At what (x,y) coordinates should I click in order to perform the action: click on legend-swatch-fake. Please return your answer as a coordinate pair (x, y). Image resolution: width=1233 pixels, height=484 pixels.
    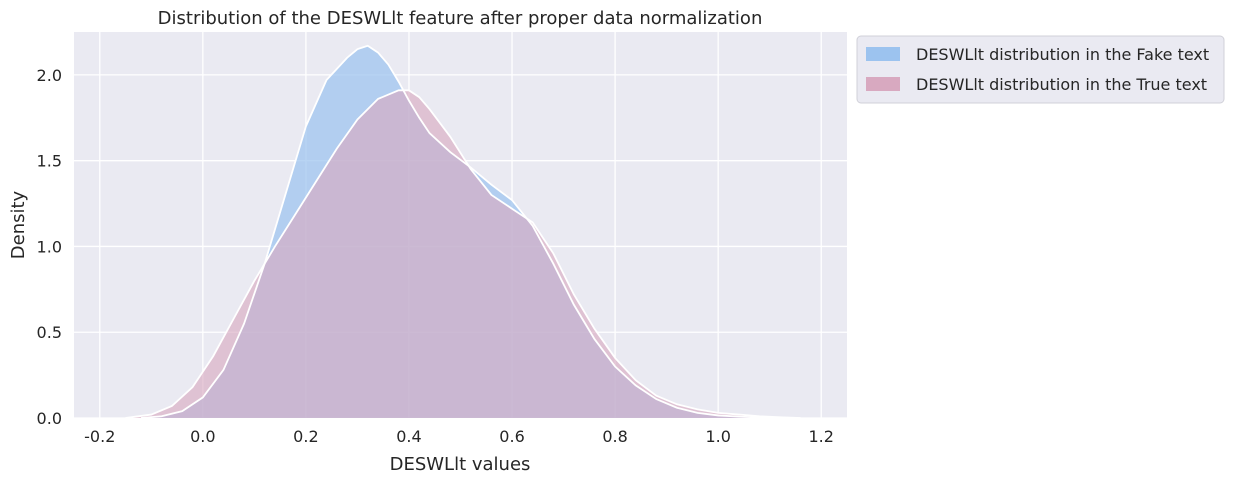
    Looking at the image, I should click on (883, 54).